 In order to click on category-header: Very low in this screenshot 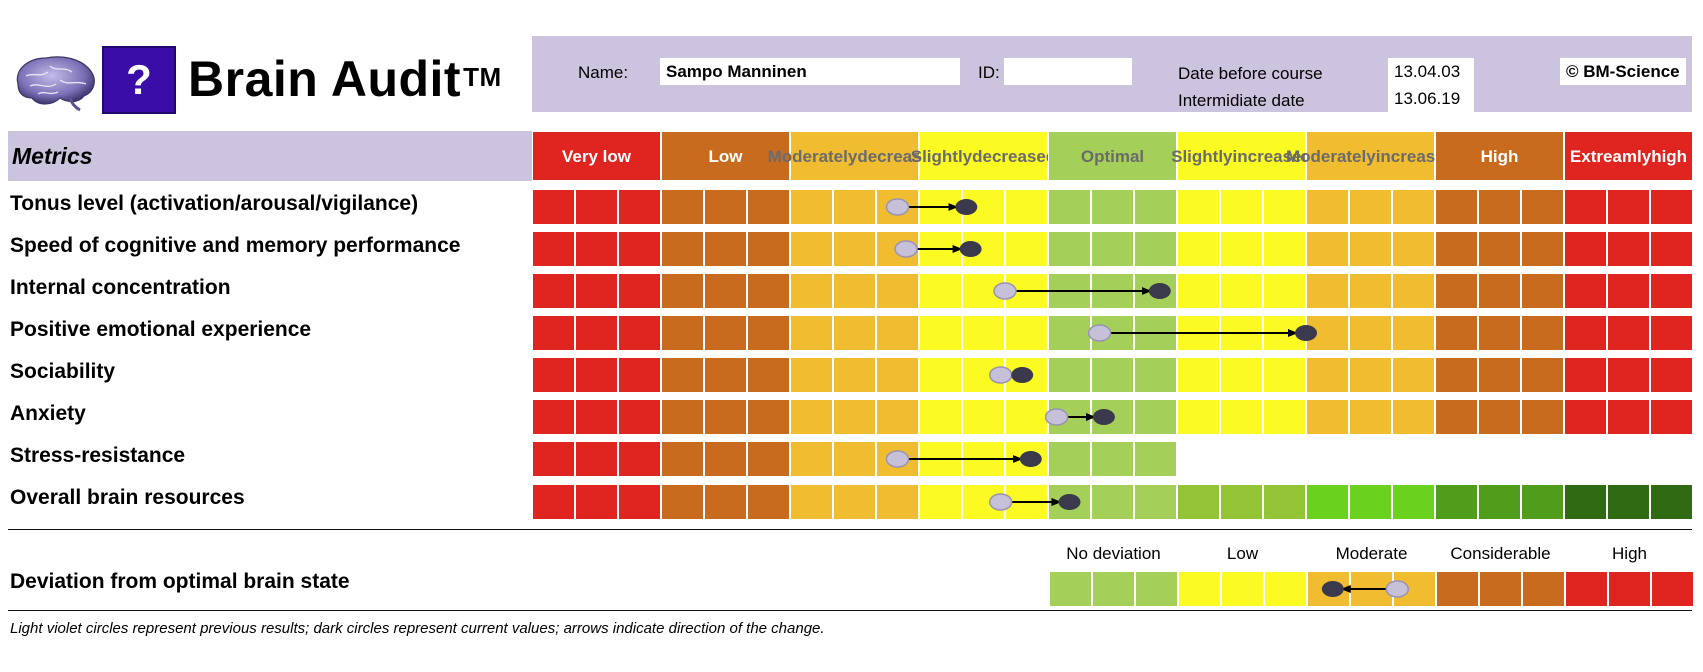, I will do `click(596, 156)`.